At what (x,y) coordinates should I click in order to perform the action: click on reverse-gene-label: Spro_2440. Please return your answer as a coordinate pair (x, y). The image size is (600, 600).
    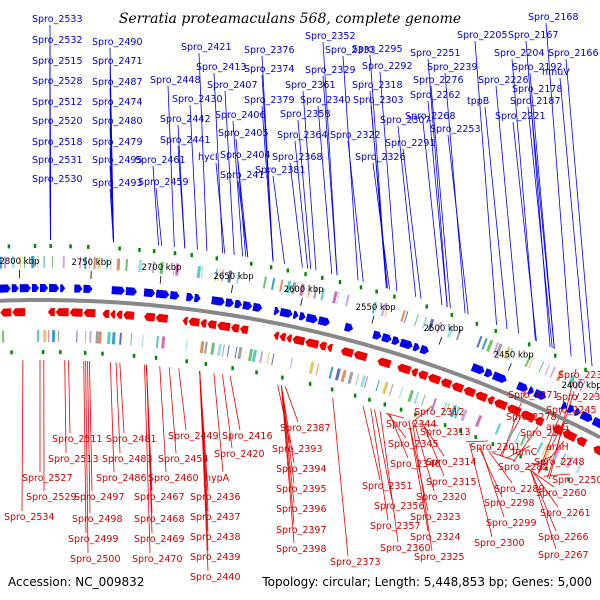
    Looking at the image, I should click on (215, 577).